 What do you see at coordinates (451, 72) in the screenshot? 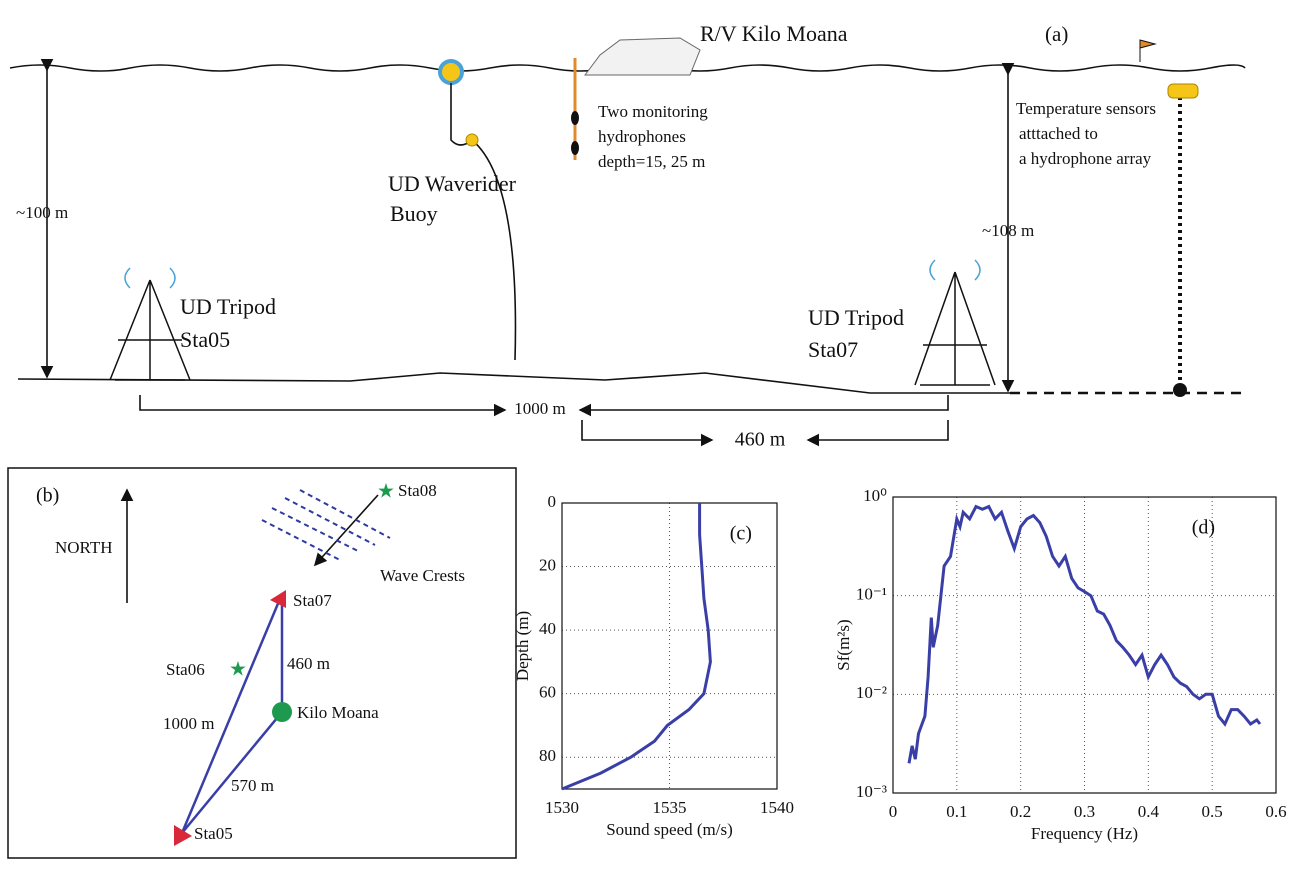
I see `buoy` at bounding box center [451, 72].